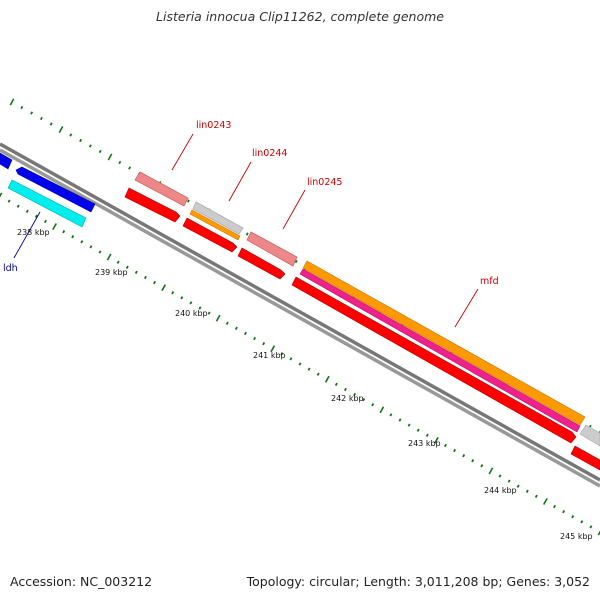  I want to click on kbp-label-244: 244 kbp, so click(500, 490).